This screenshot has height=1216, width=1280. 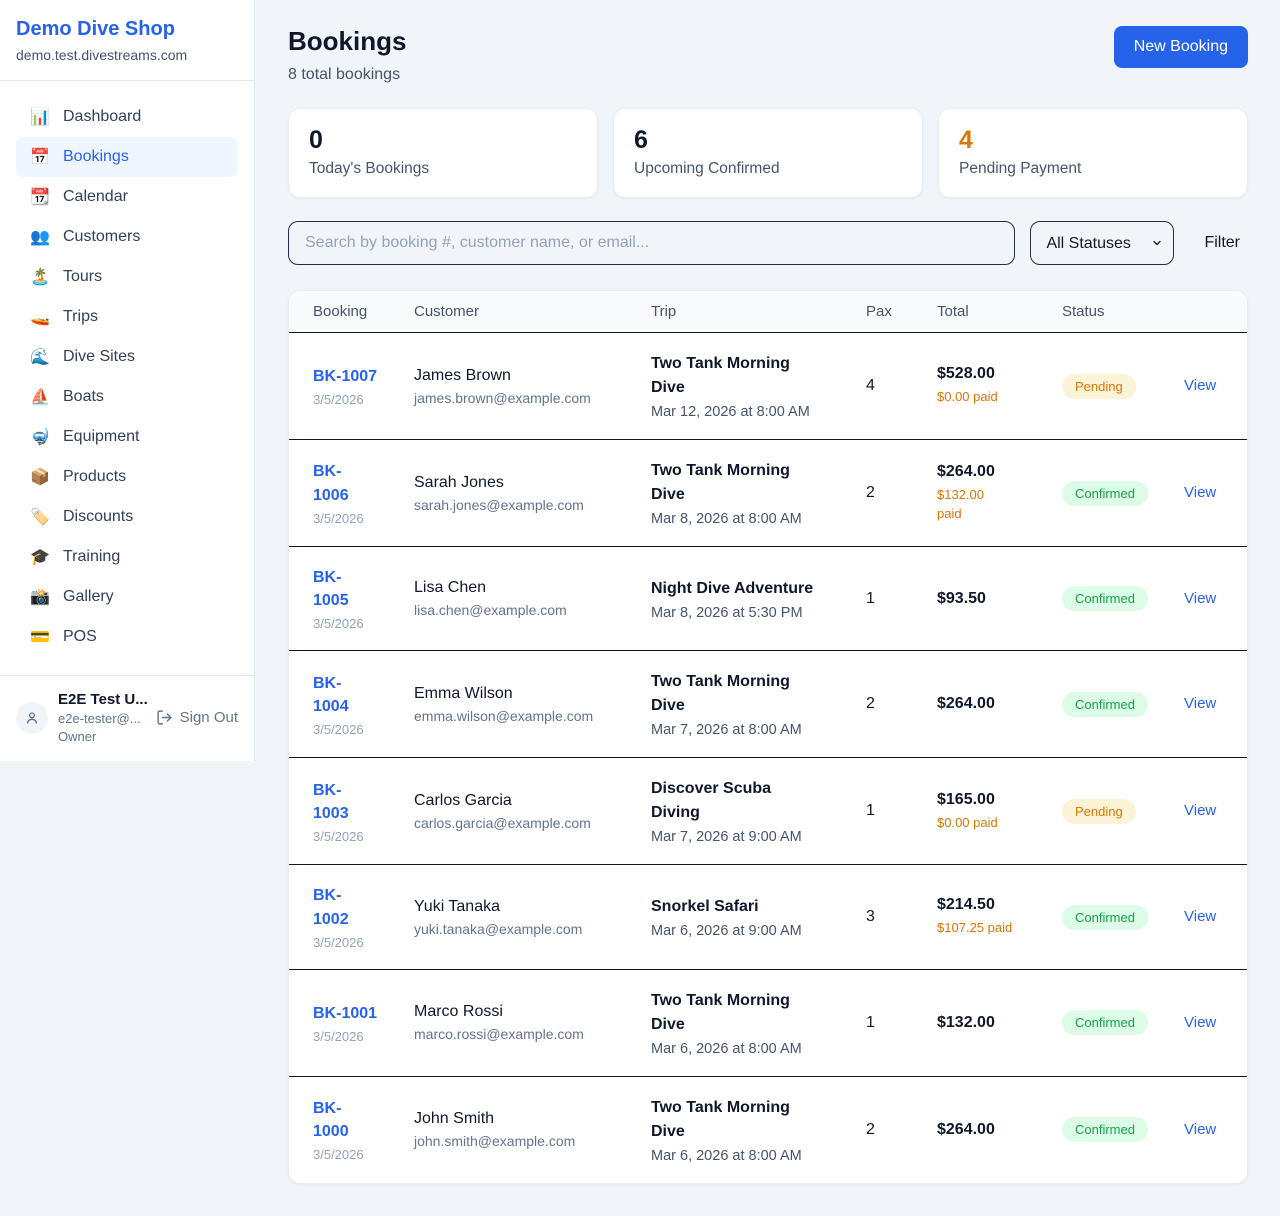 What do you see at coordinates (127, 477) in the screenshot?
I see `sidebar-item-products: 📦 Products` at bounding box center [127, 477].